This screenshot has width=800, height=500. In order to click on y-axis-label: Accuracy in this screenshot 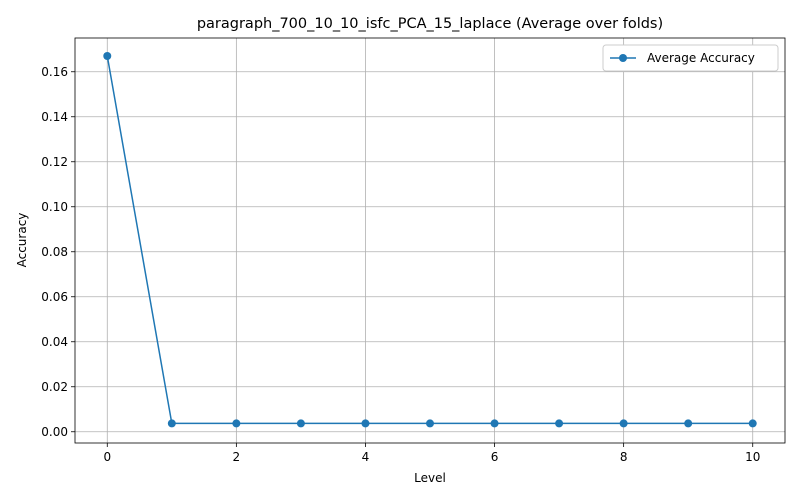, I will do `click(22, 240)`.